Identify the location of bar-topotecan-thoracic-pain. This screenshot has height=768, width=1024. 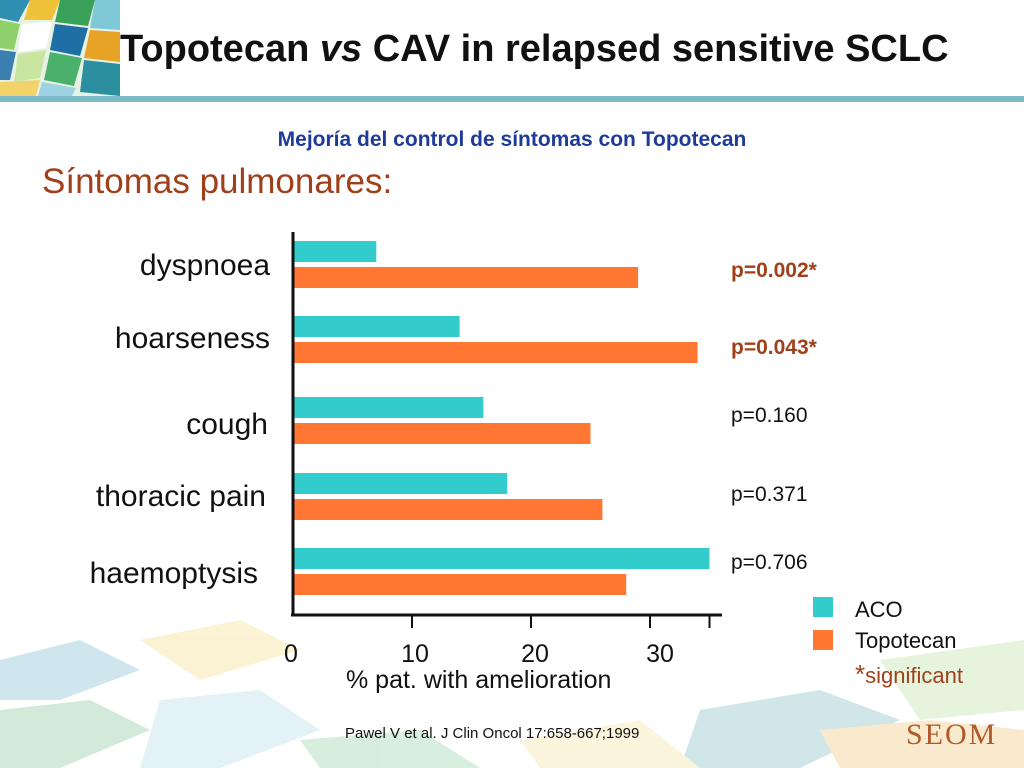
(448, 509).